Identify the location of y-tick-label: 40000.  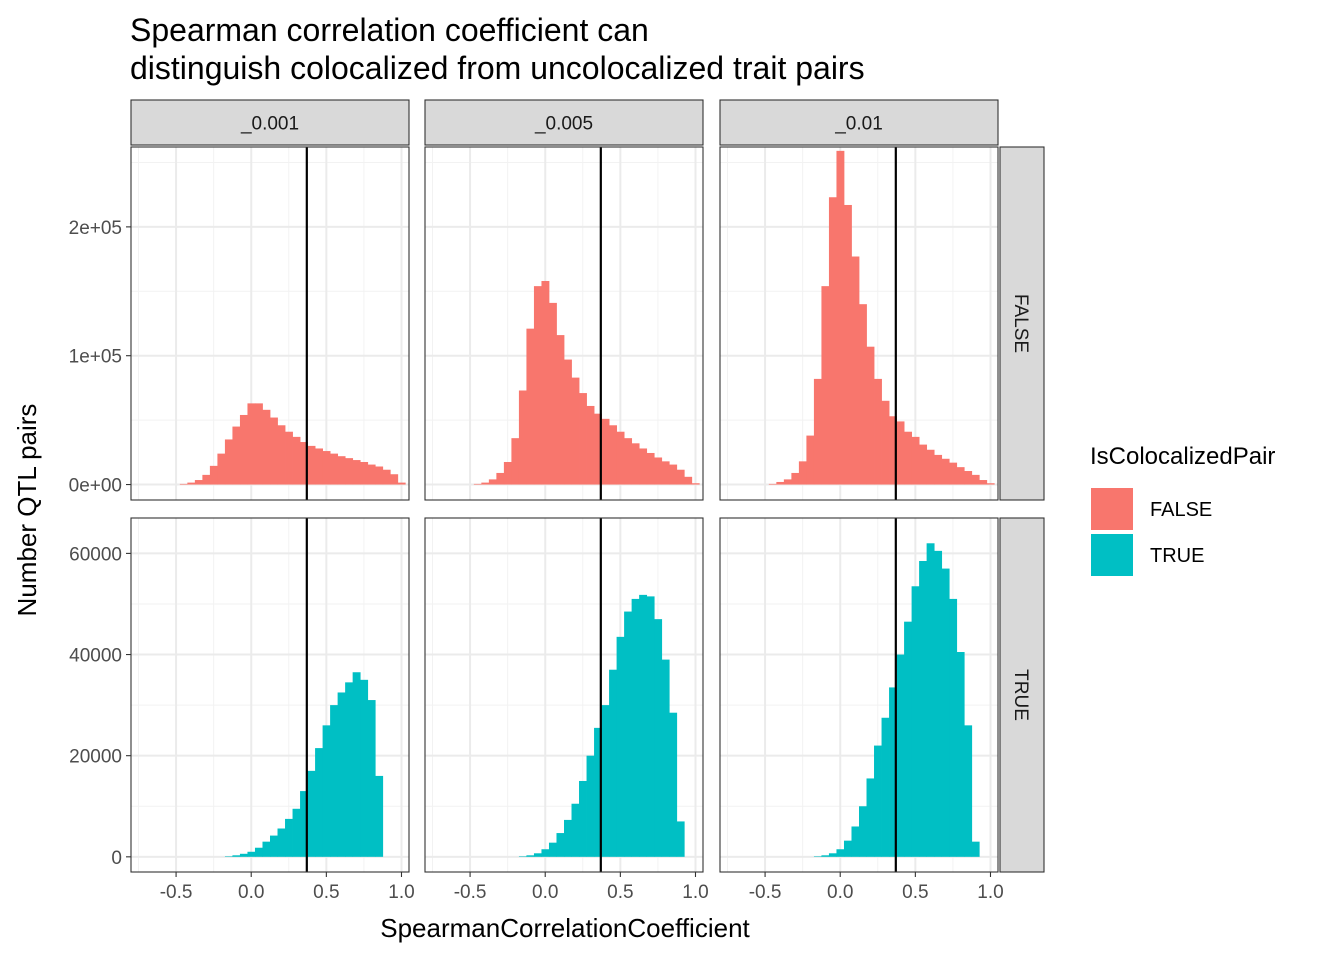
(95, 656).